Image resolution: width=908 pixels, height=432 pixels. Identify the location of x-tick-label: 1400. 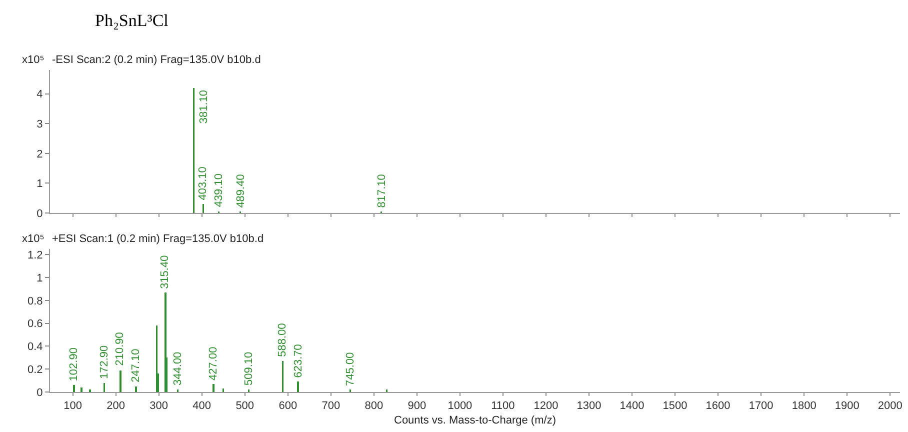
(632, 406).